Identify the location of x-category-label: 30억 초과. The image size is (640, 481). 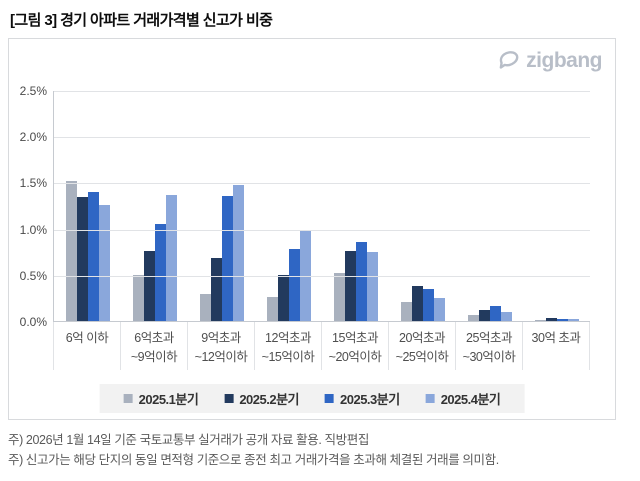
(556, 346).